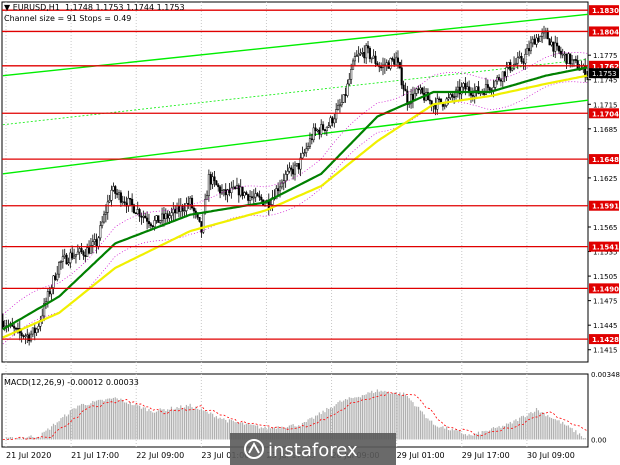  What do you see at coordinates (599, 440) in the screenshot?
I see `macd-tick-label: 0.00` at bounding box center [599, 440].